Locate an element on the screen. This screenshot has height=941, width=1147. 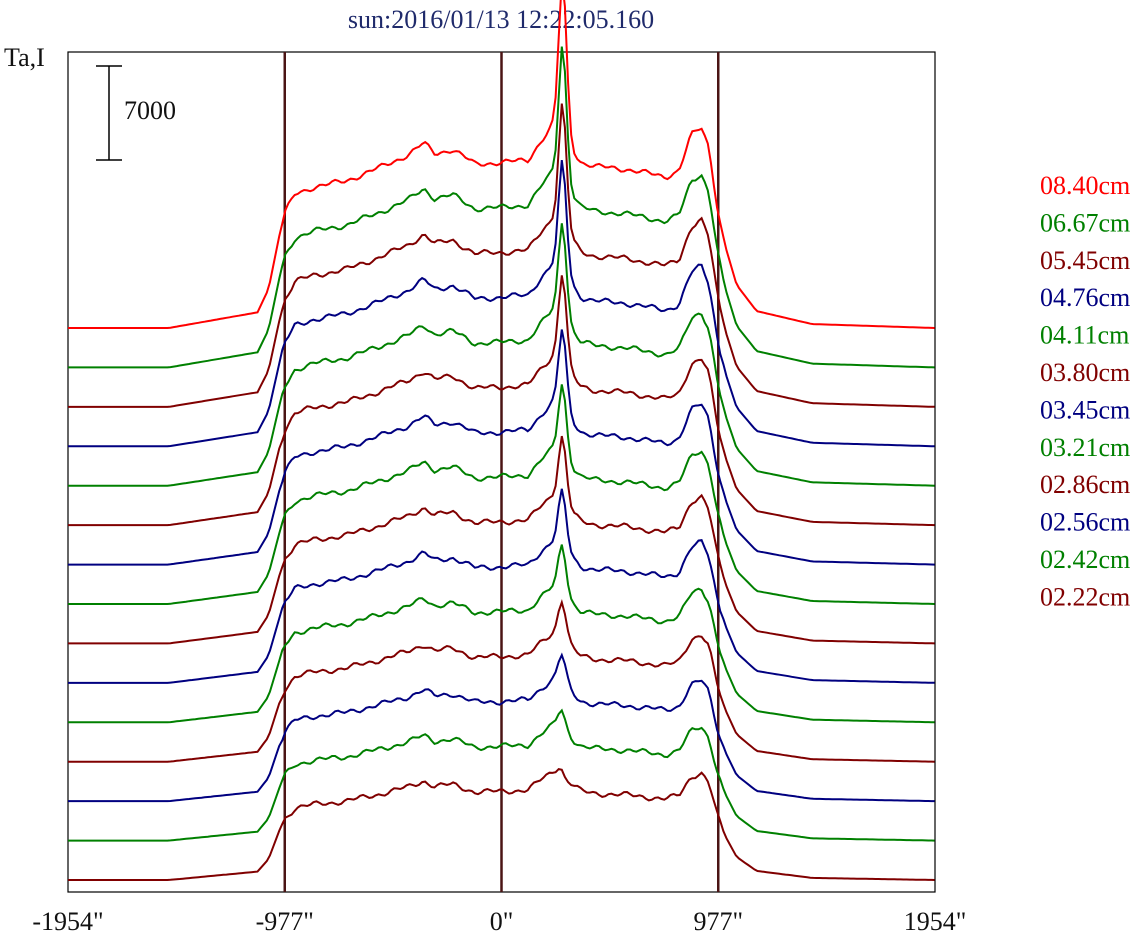
legend-entry: 03.80cm is located at coordinates (1085, 372).